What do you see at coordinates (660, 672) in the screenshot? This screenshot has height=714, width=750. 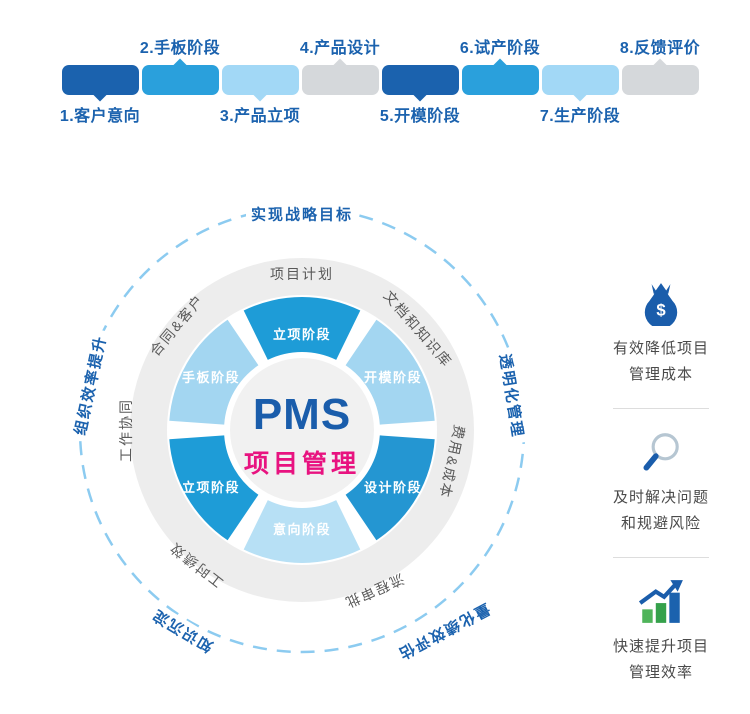 I see `benefit-line: 管理效率` at bounding box center [660, 672].